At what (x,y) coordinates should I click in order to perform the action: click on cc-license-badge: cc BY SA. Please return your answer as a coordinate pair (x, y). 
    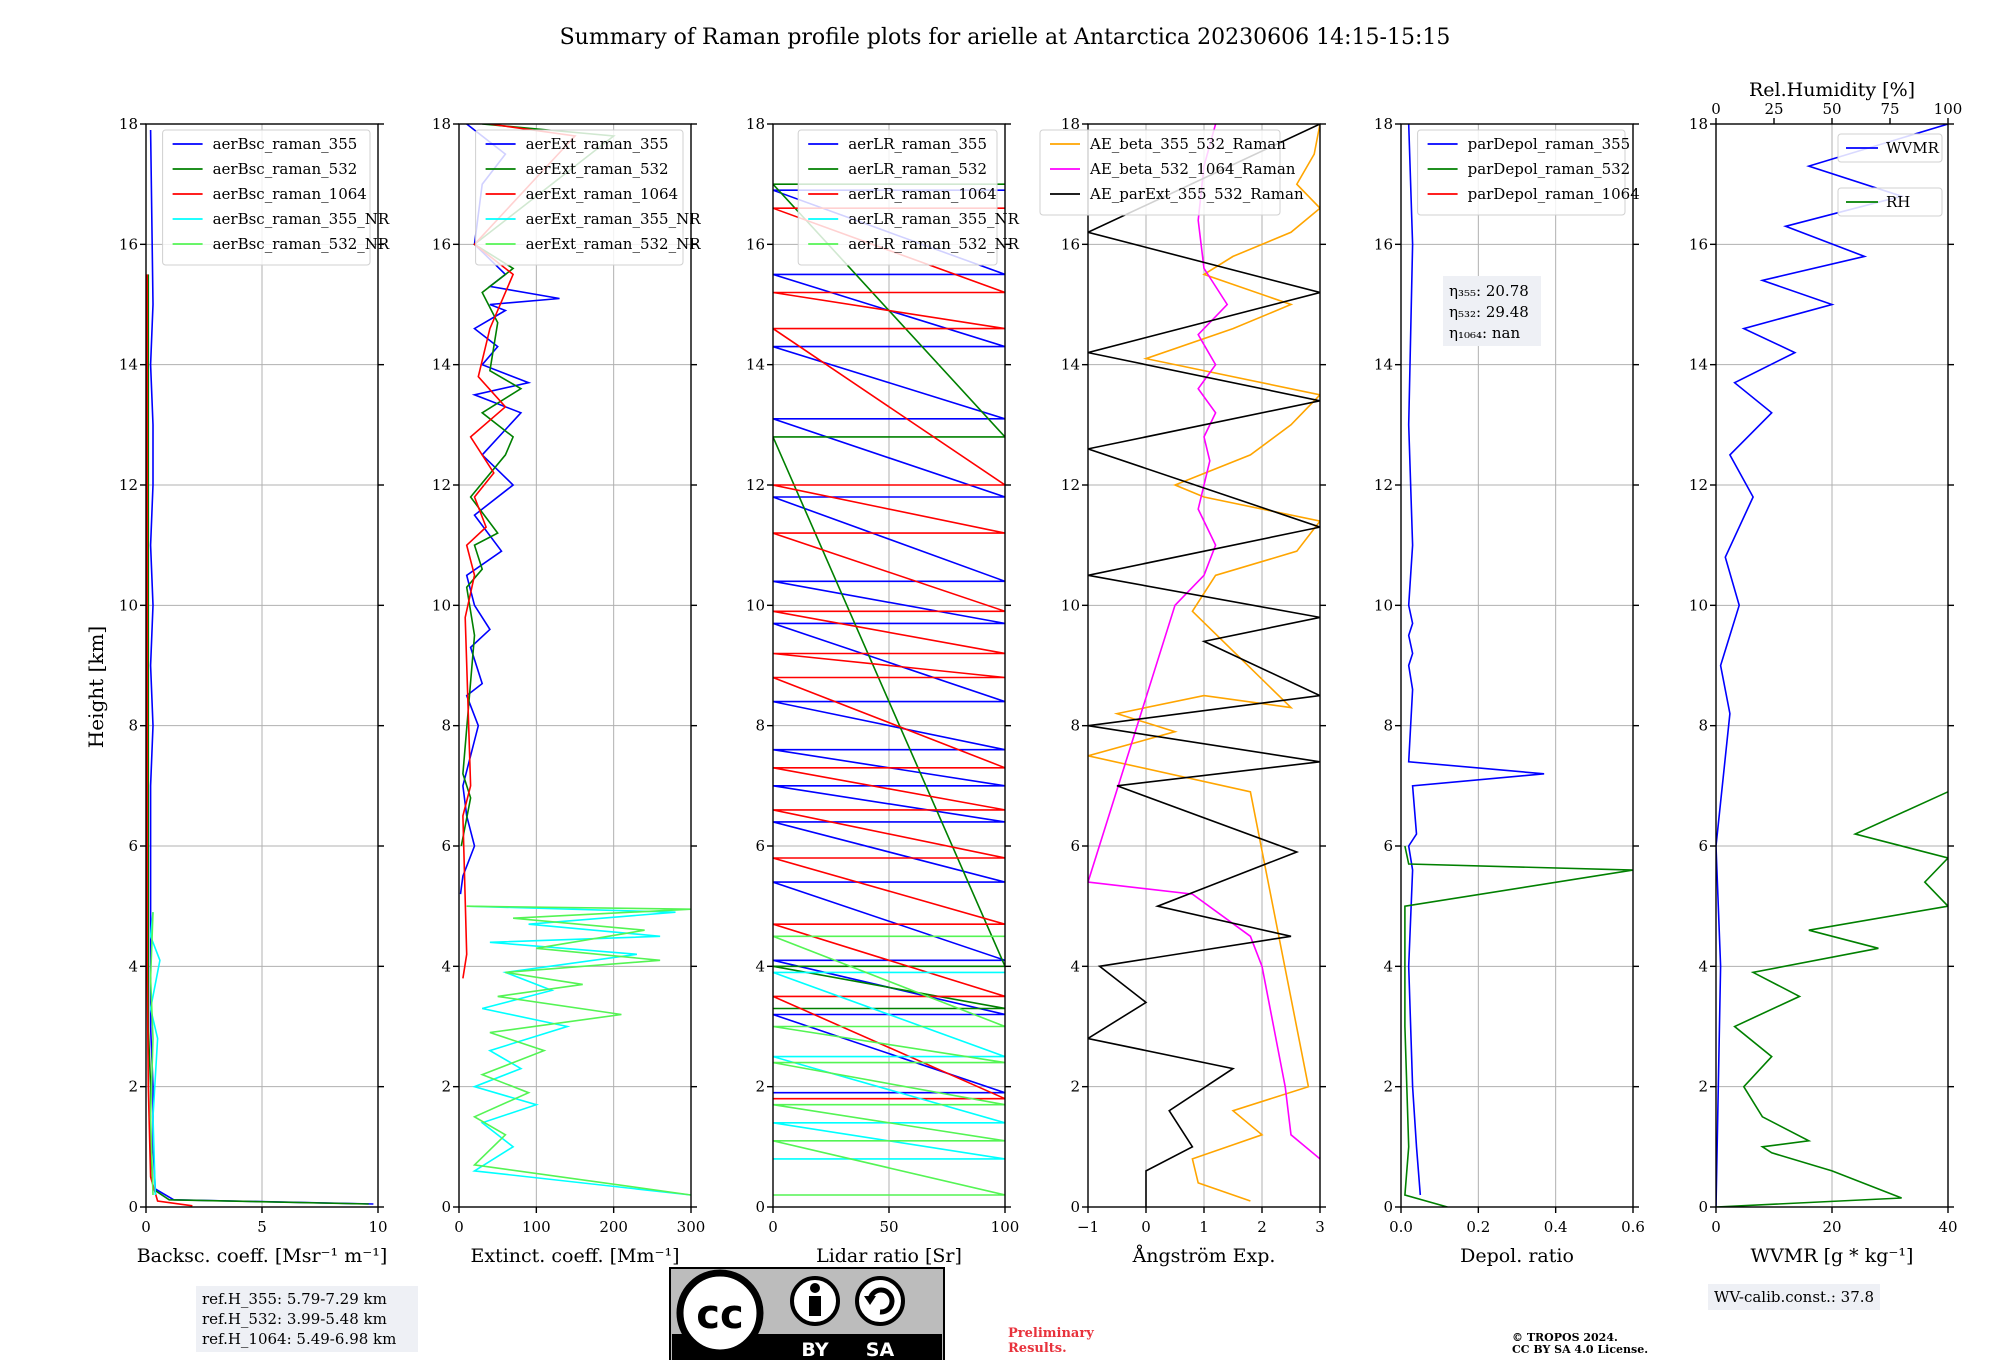
    Looking at the image, I should click on (807, 1313).